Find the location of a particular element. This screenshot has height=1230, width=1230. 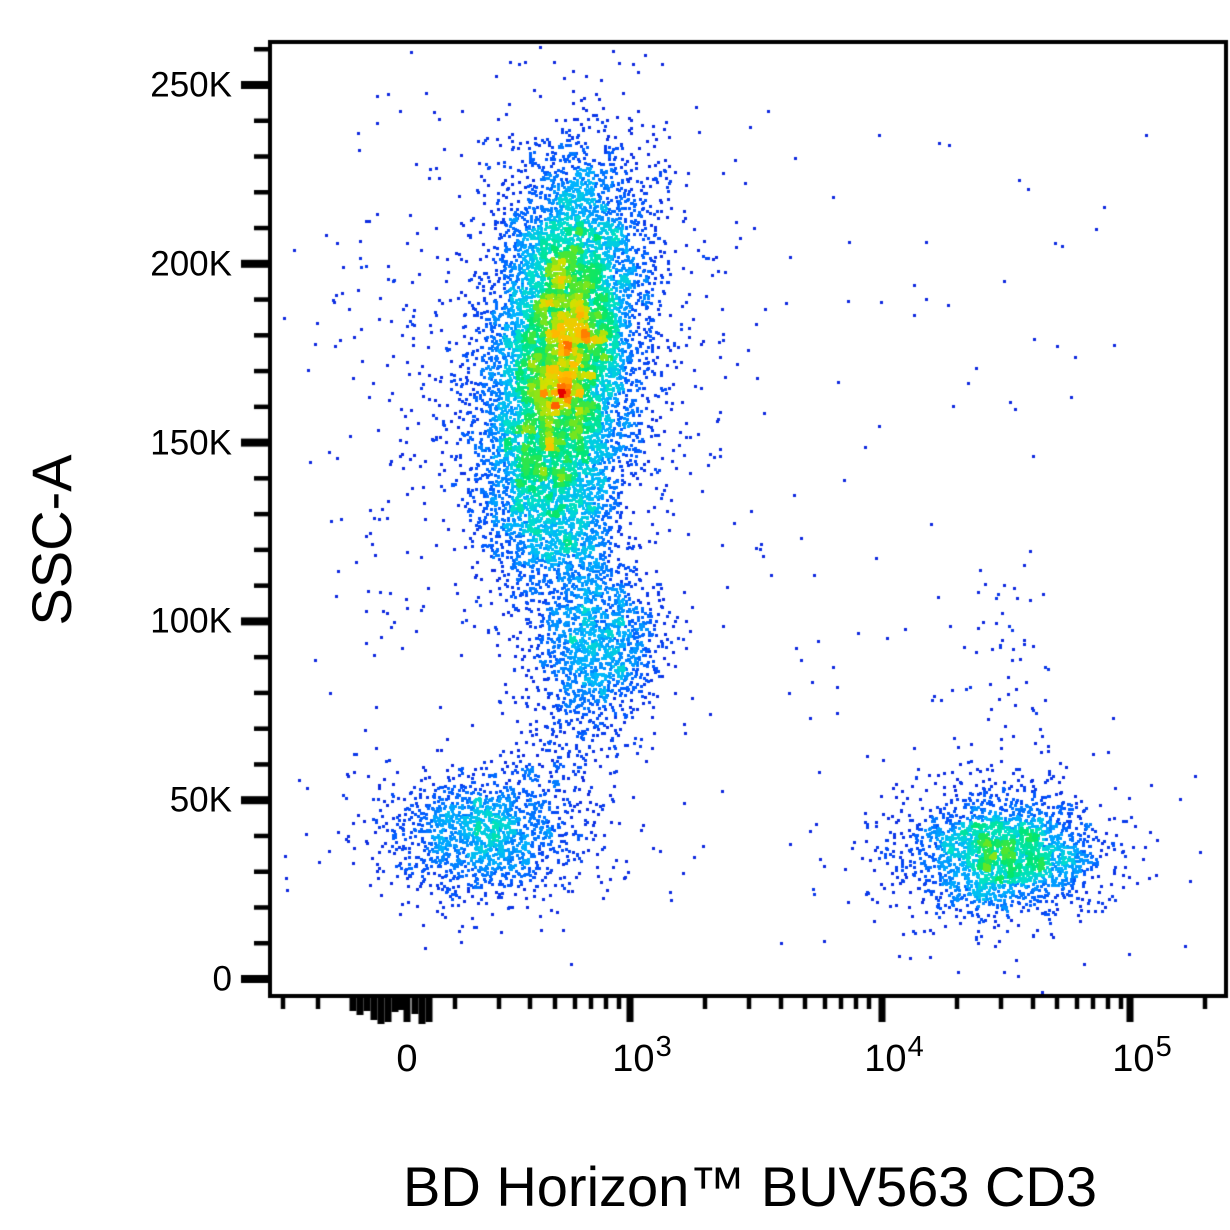

x-tick-label-base: 0 is located at coordinates (407, 1059).